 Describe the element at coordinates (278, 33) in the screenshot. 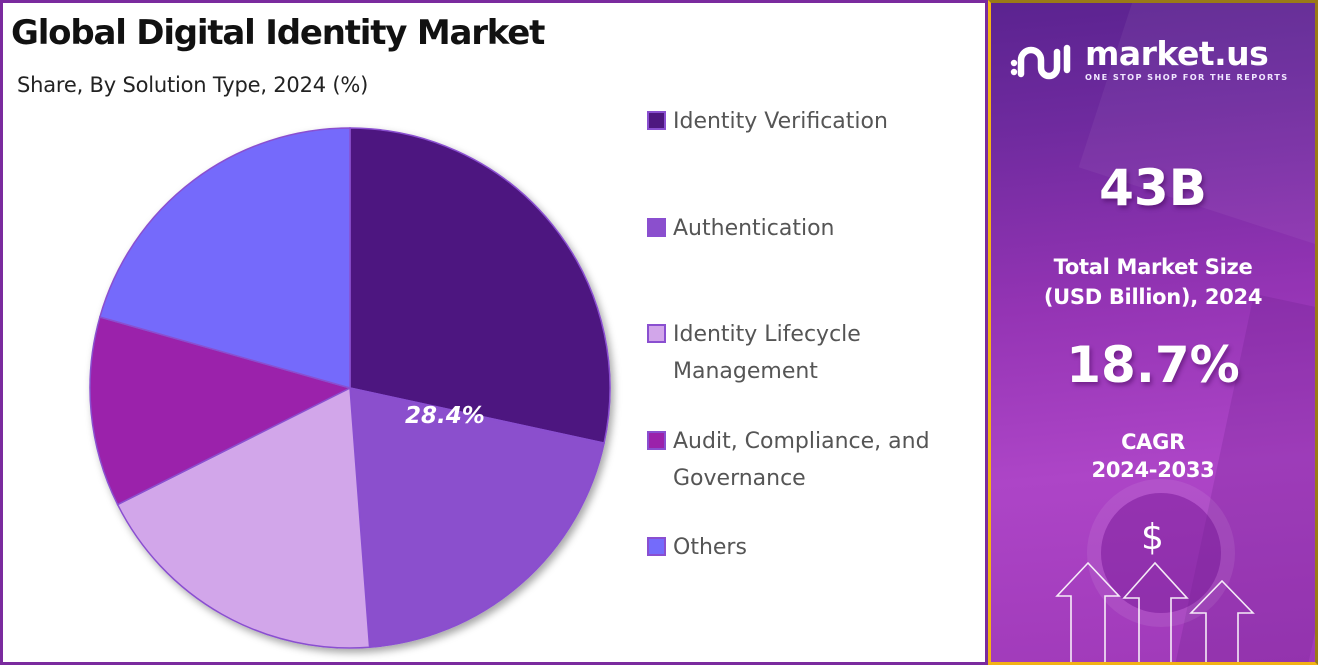

I see `chart-title: Global Digital Identity Market` at that location.